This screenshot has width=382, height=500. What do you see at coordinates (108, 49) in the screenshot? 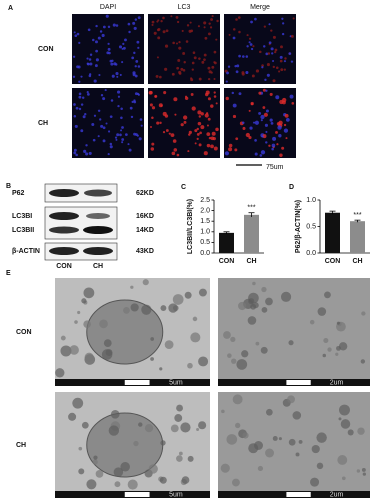
I see `fluorescence-image` at bounding box center [108, 49].